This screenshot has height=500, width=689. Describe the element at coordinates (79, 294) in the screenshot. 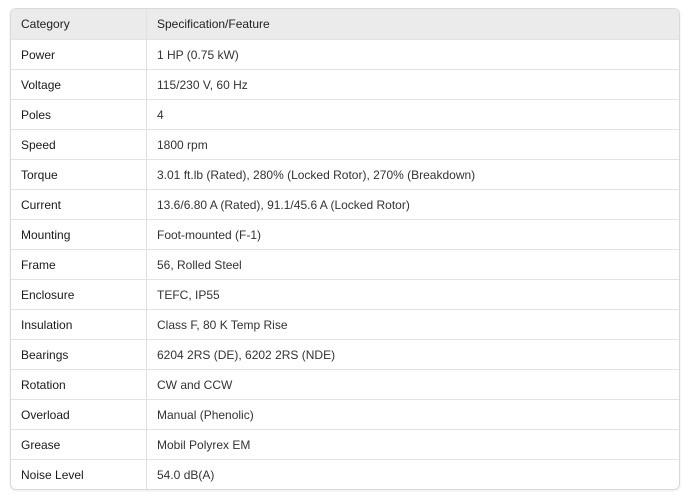

I see `category-cell: Enclosure` at that location.